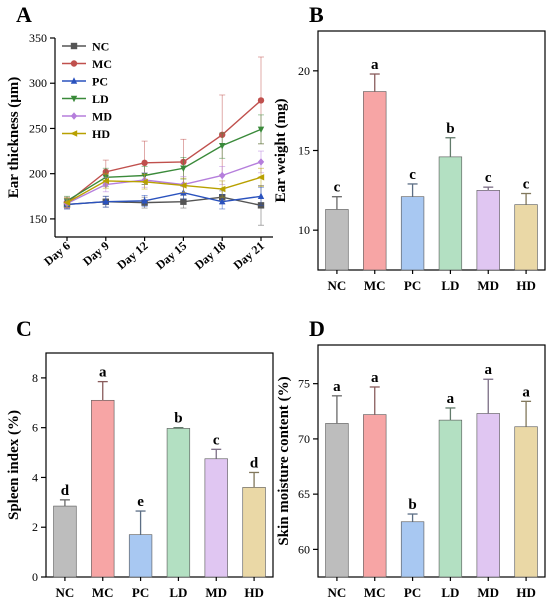 This screenshot has width=550, height=609. I want to click on y-tick-label: 15, so click(304, 151).